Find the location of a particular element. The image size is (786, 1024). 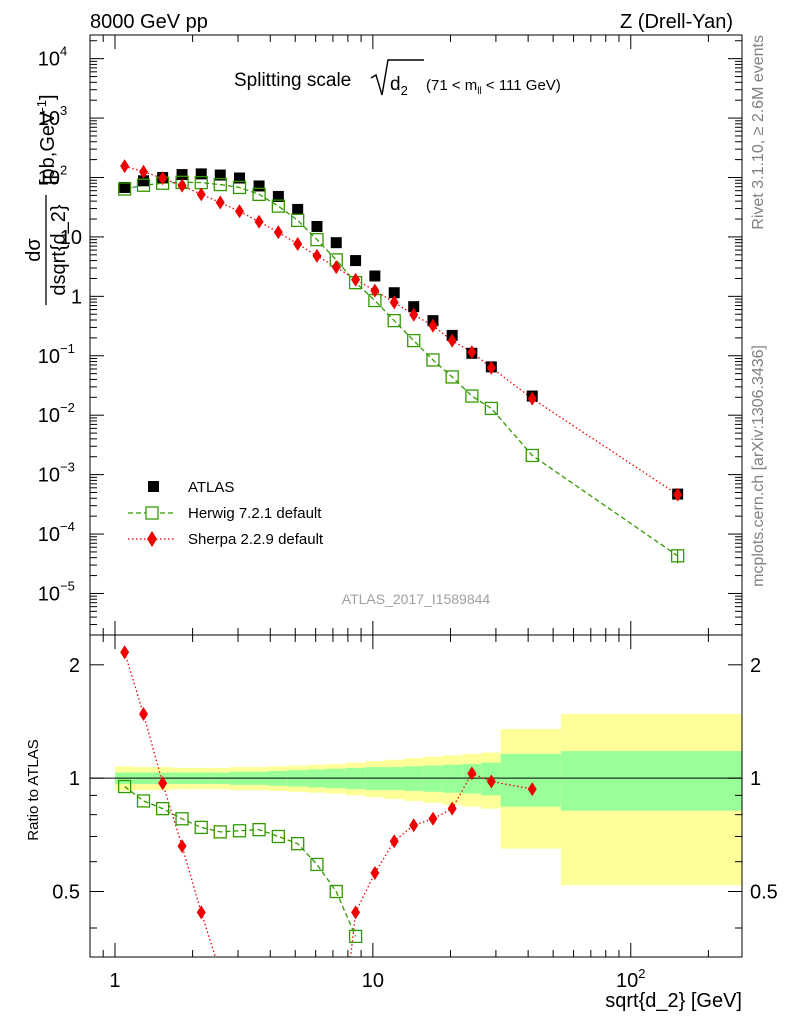

sqrt-sign-icon is located at coordinates (397, 77).